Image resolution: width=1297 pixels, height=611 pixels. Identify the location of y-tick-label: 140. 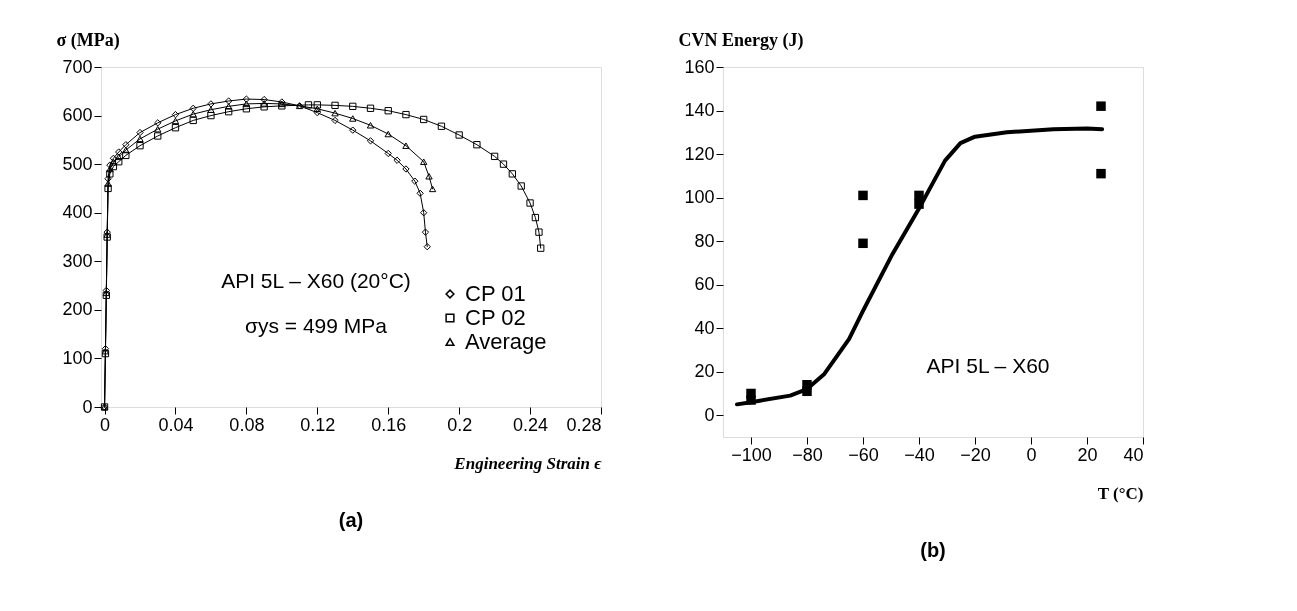
(699, 110).